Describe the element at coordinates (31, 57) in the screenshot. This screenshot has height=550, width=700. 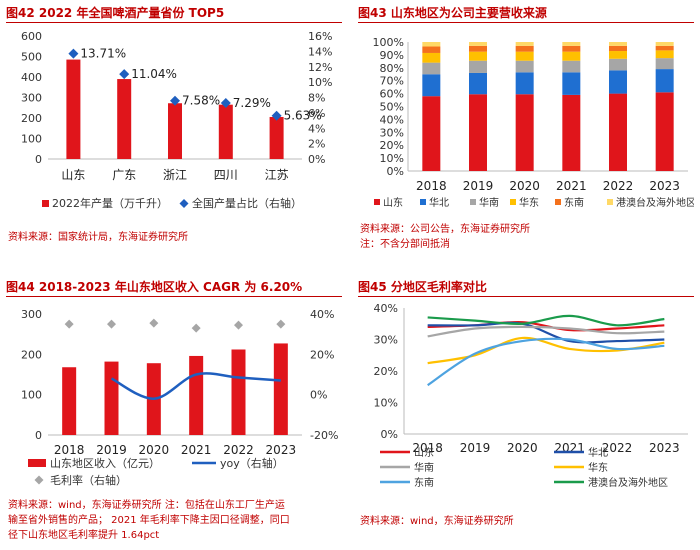
I see `y-tick-label: 500` at that location.